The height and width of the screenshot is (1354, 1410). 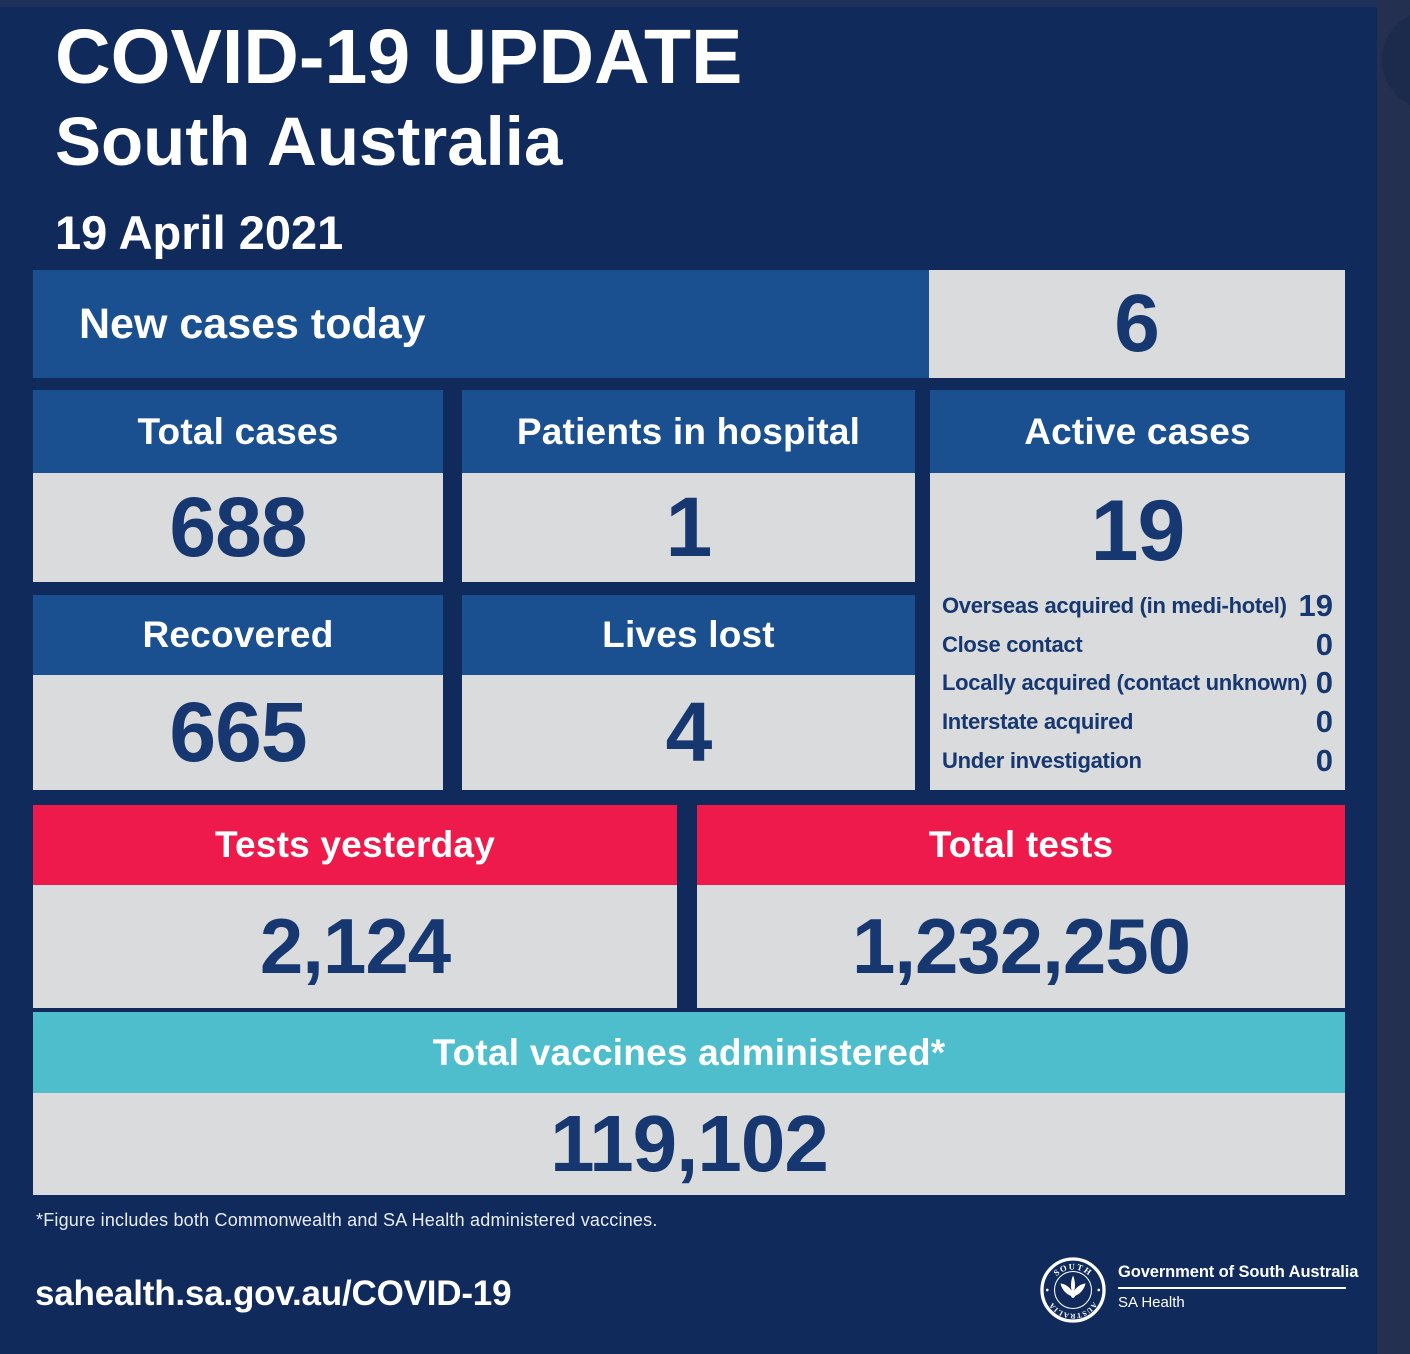 I want to click on vaccines-panel: Total vaccines administered* 119,102, so click(x=689, y=1103).